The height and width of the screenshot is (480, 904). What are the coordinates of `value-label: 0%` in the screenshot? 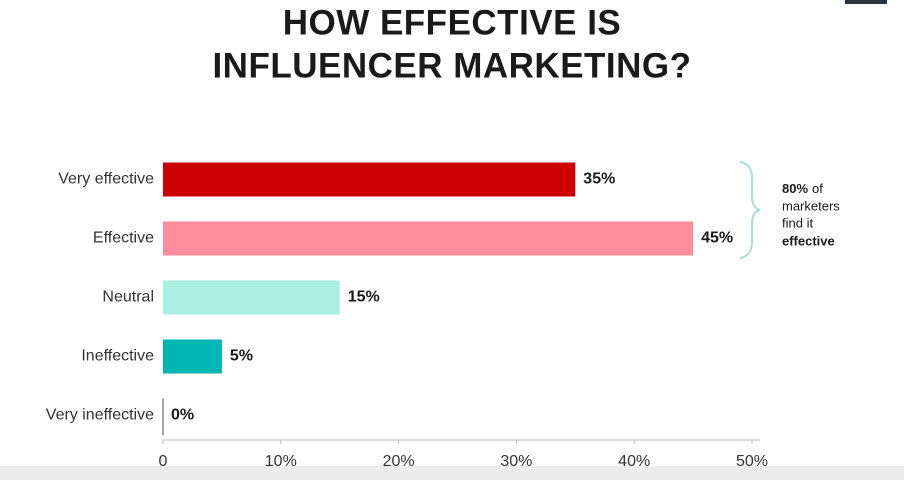 It's located at (182, 415).